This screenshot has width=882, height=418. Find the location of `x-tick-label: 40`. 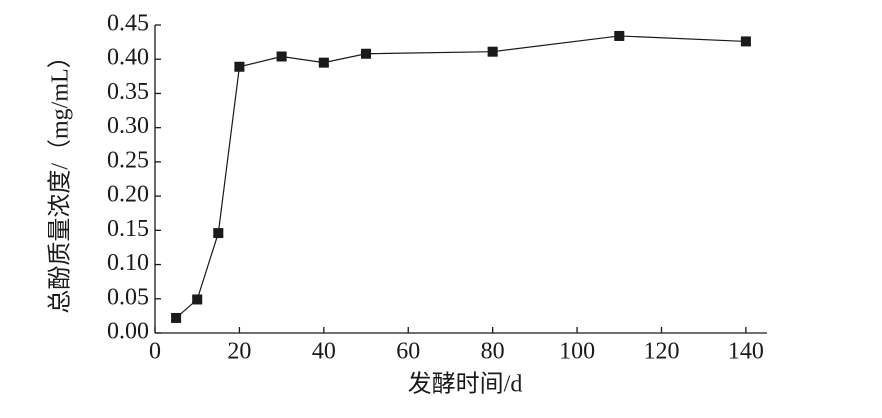

x-tick-label: 40 is located at coordinates (324, 352).